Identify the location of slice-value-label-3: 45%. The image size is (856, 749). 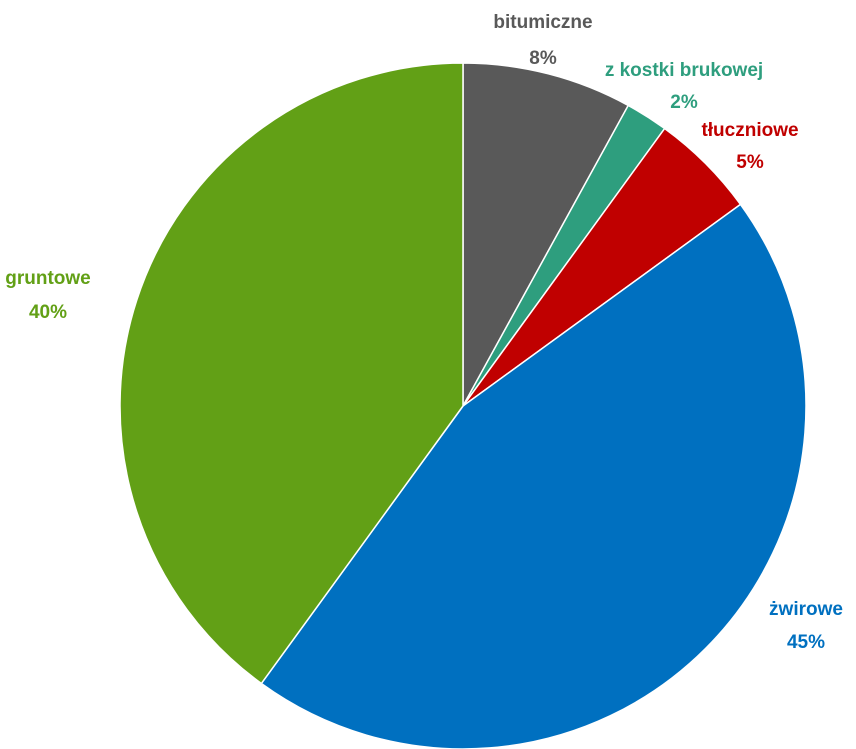
(806, 642).